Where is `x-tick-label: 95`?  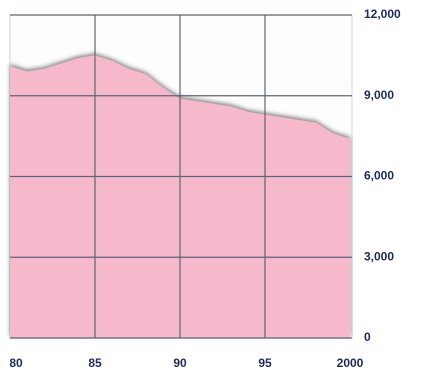 x-tick-label: 95 is located at coordinates (265, 363).